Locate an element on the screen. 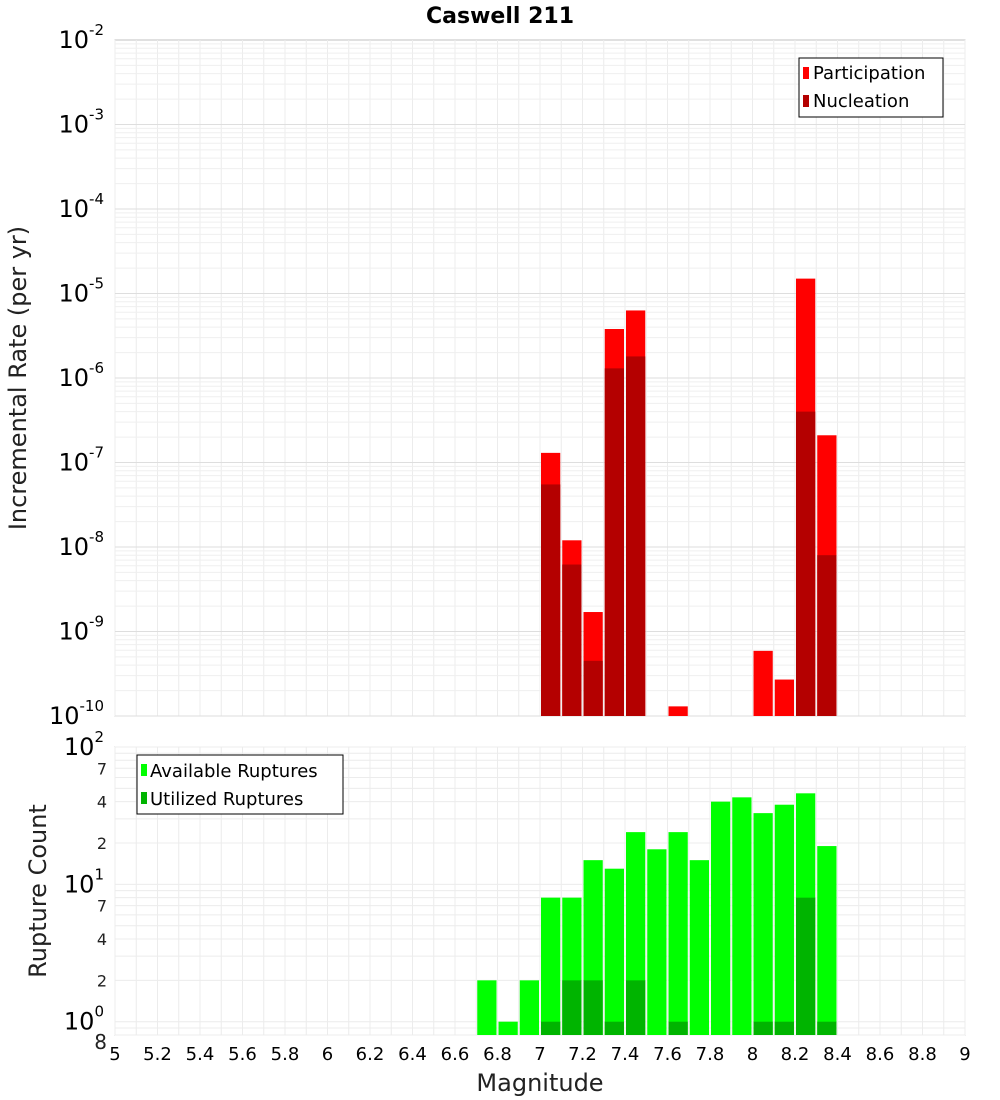 The width and height of the screenshot is (1000, 1100). x-tick-label: 6.6 is located at coordinates (455, 1054).